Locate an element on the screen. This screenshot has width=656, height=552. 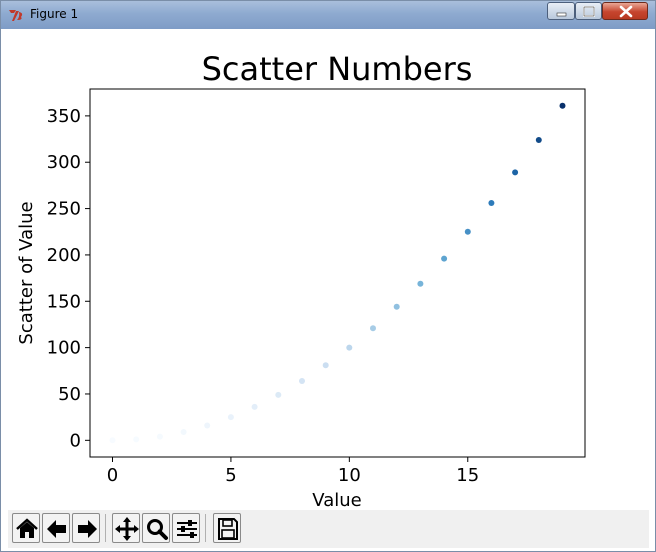
x-axis-label: Value is located at coordinates (336, 500).